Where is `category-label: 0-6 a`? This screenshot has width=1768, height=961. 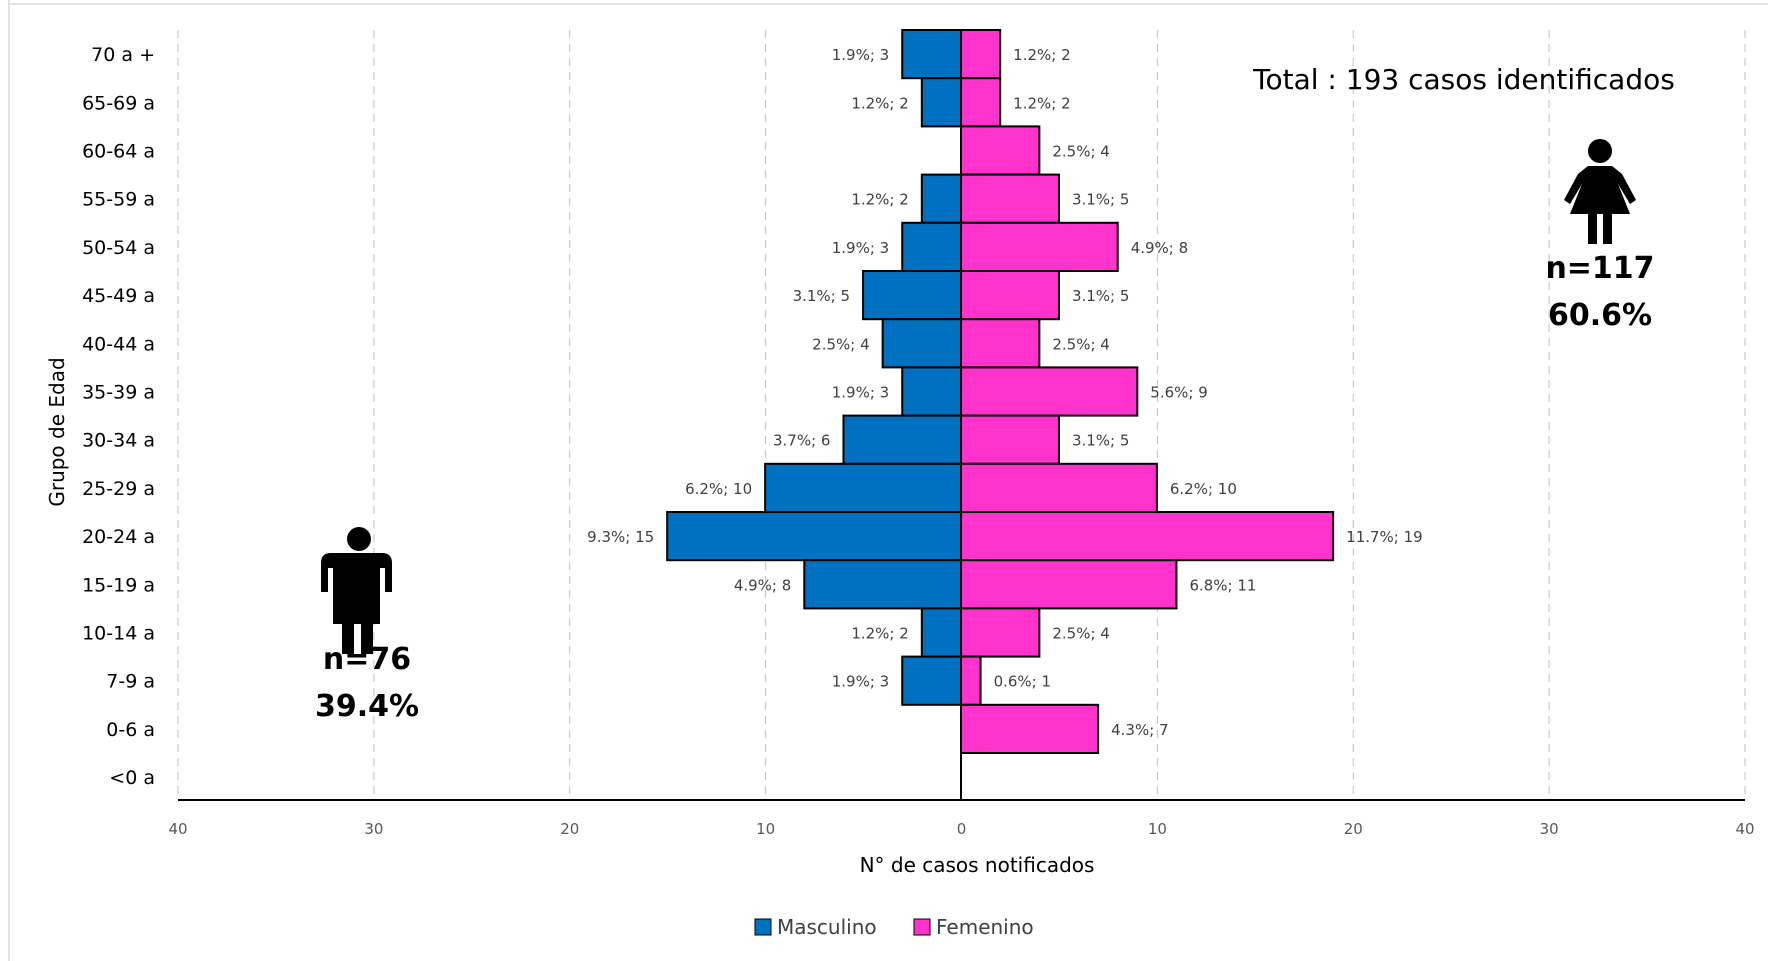
category-label: 0-6 a is located at coordinates (130, 730).